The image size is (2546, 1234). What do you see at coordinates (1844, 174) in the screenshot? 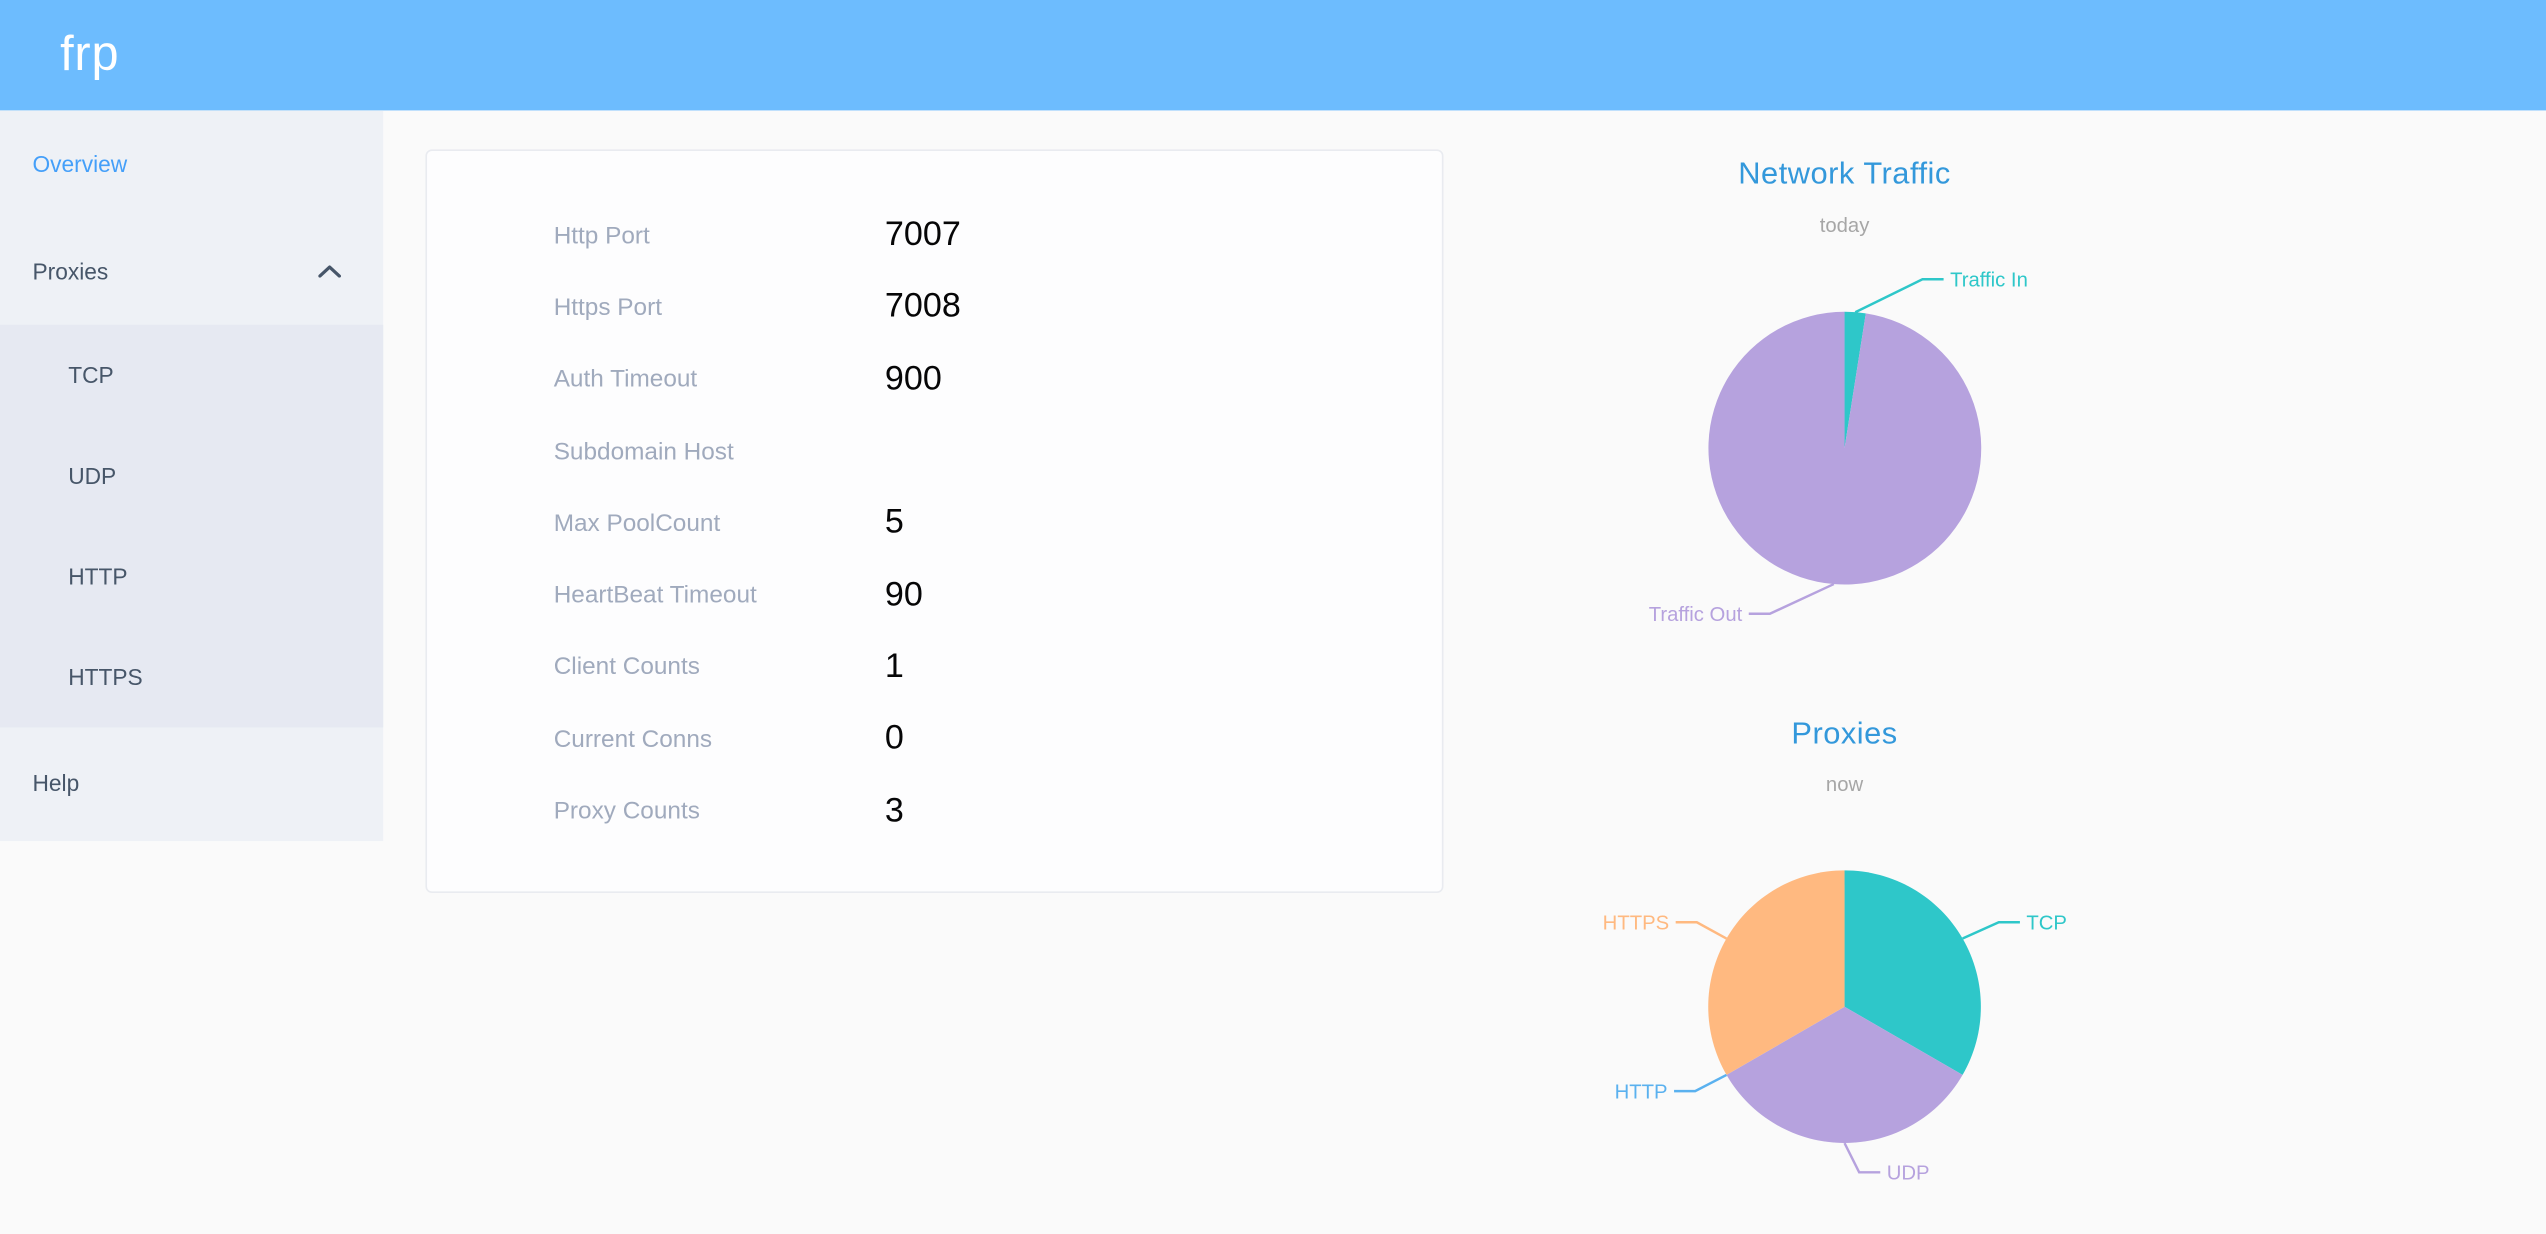
I see `network-traffic-chart-title: Network Traffic` at bounding box center [1844, 174].